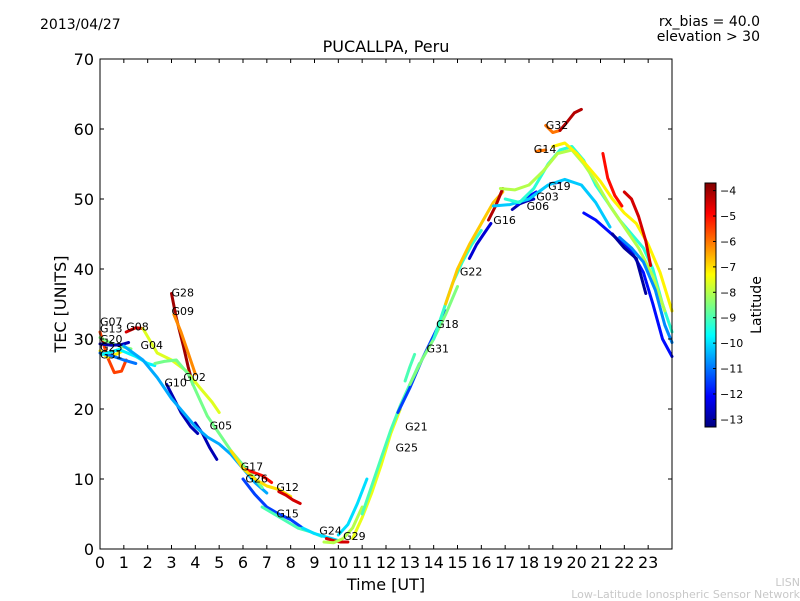 This screenshot has height=601, width=800. I want to click on series-G28, so click(182, 339).